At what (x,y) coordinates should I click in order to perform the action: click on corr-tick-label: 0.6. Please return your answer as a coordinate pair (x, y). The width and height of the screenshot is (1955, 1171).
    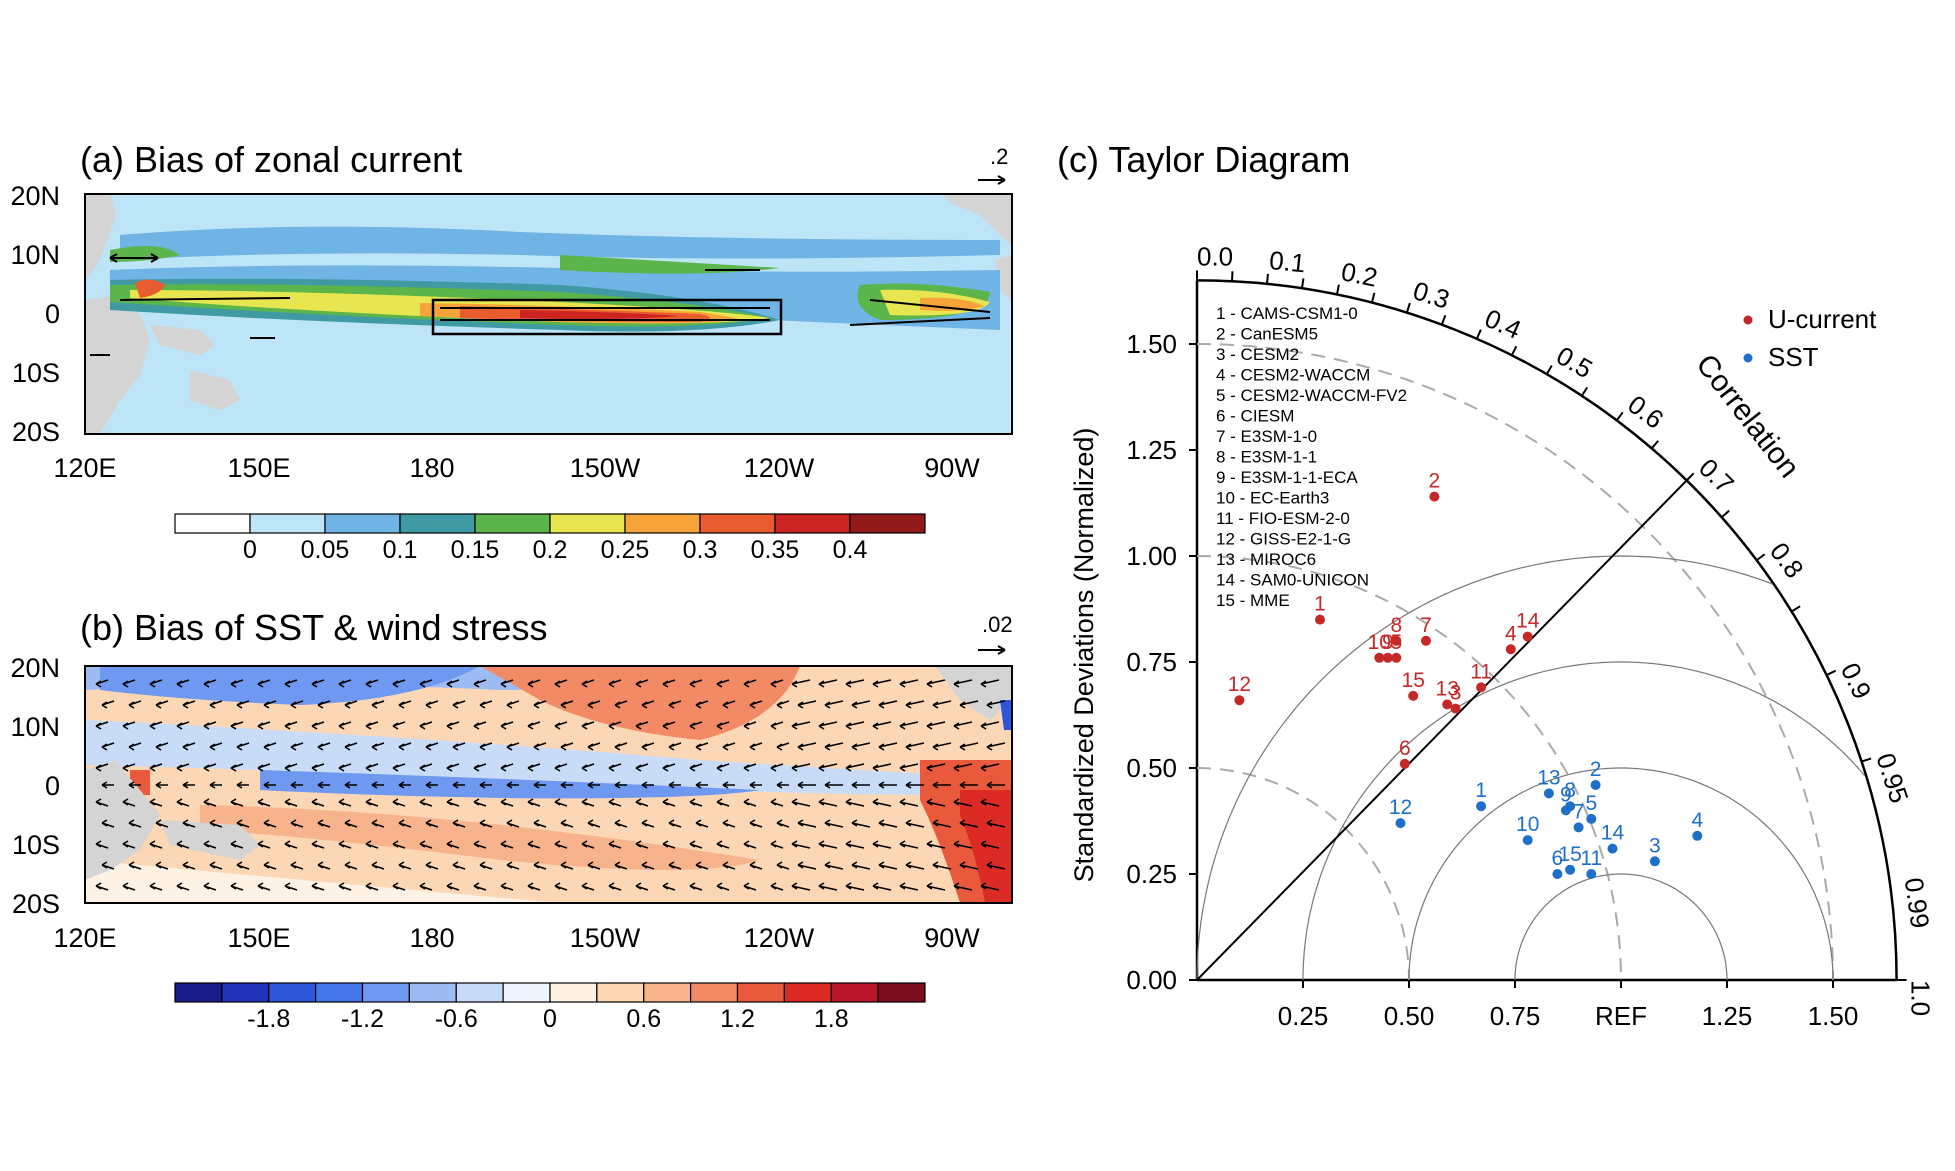
    Looking at the image, I should click on (1645, 412).